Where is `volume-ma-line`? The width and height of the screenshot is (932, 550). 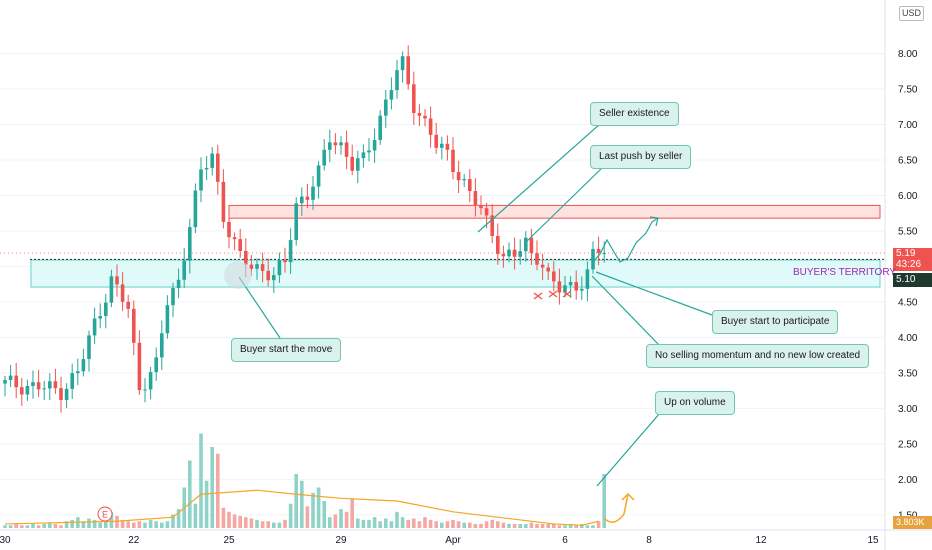 volume-ma-line is located at coordinates (301, 507).